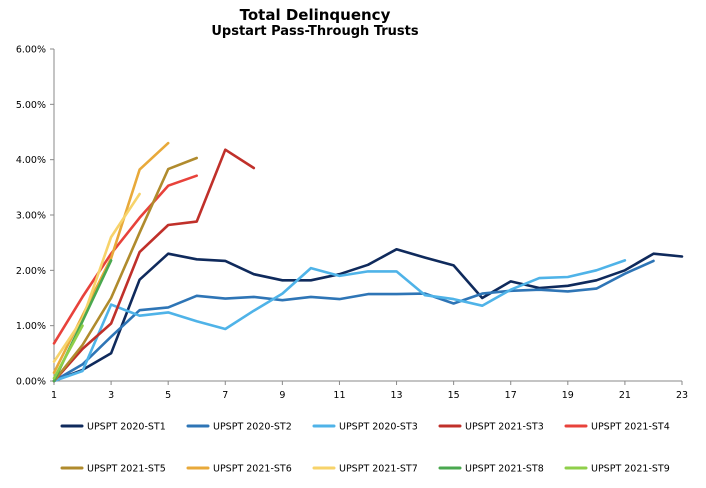  What do you see at coordinates (504, 469) in the screenshot?
I see `legend-label: UPSPT 2021-ST8` at bounding box center [504, 469].